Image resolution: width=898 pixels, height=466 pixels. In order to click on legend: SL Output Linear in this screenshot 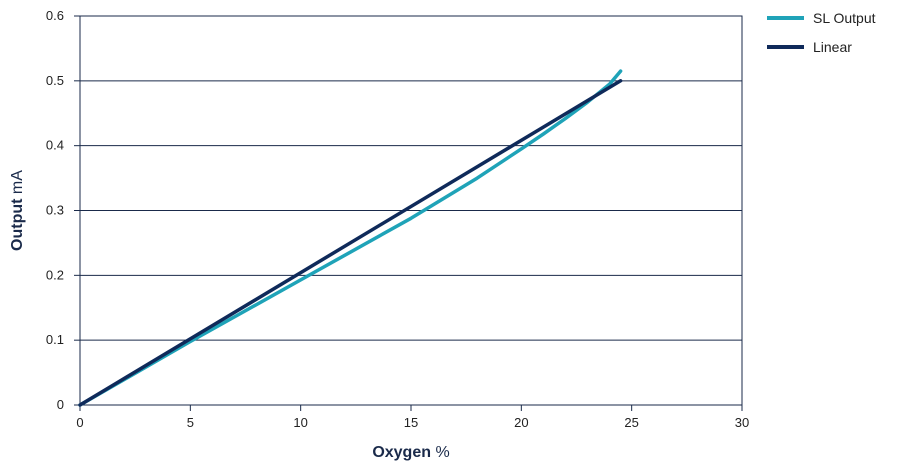, I will do `click(821, 32)`.